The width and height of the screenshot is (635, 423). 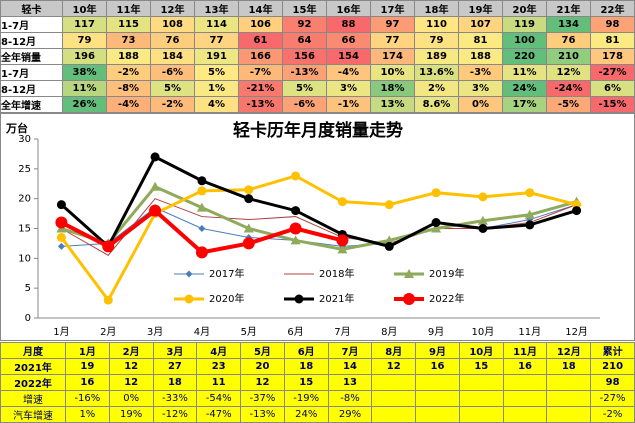 I want to click on table-cell: 92, so click(x=304, y=24).